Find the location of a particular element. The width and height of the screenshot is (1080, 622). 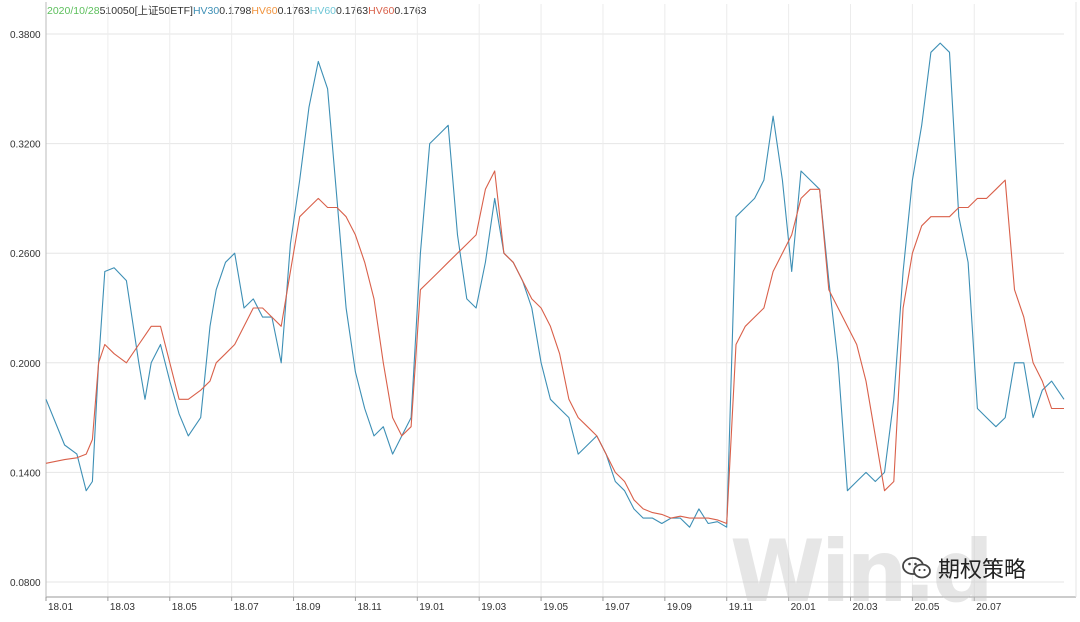

wechat-badge: 期权策略 is located at coordinates (964, 568).